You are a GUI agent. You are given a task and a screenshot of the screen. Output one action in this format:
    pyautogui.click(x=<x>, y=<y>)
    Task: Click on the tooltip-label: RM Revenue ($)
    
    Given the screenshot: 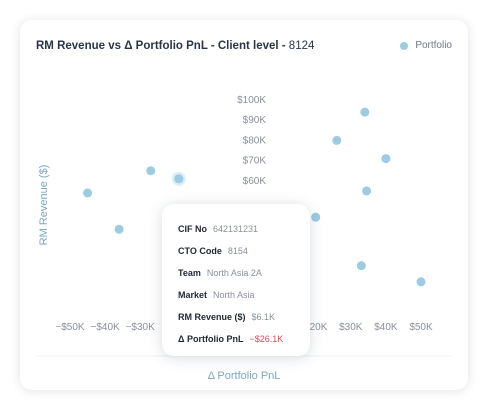 What is the action you would take?
    pyautogui.click(x=212, y=317)
    